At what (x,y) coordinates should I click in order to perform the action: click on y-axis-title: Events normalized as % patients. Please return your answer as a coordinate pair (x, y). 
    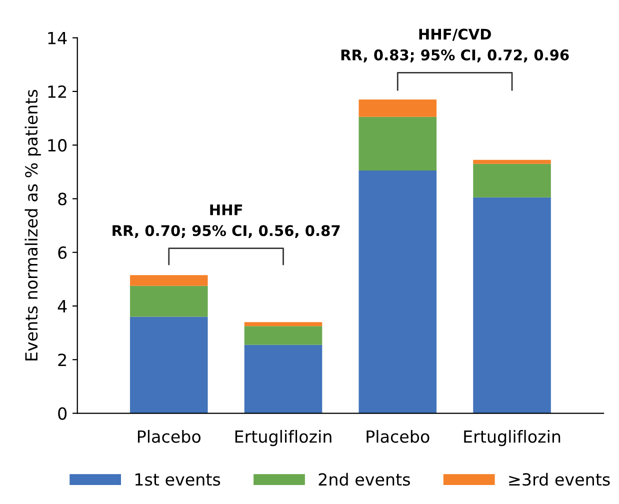
    Looking at the image, I should click on (32, 225).